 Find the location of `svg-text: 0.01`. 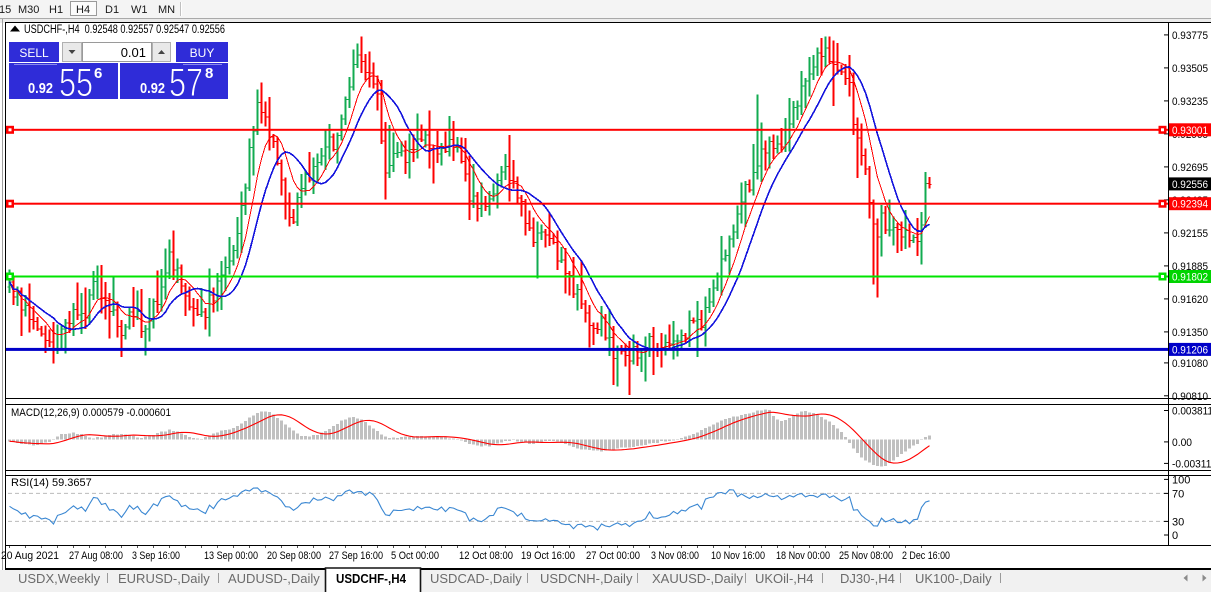

svg-text: 0.01 is located at coordinates (133, 52).